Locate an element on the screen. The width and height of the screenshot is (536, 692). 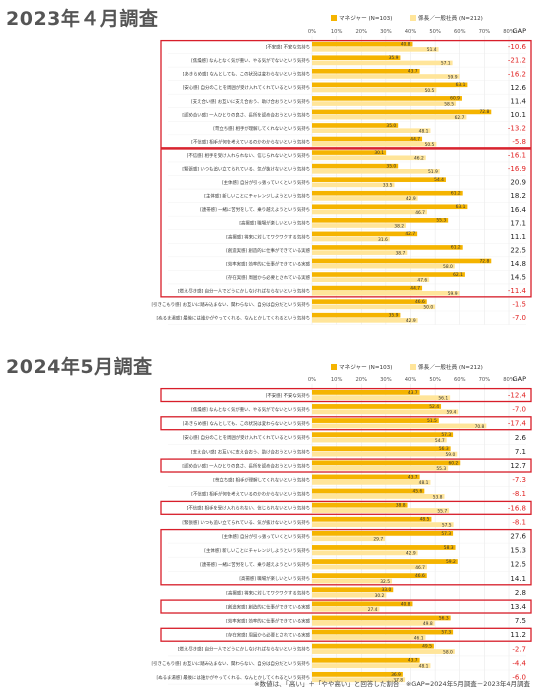
category-label: [あきらめ感] なんとしても、この状況は変わらないという気持ち is located at coordinates (246, 74).